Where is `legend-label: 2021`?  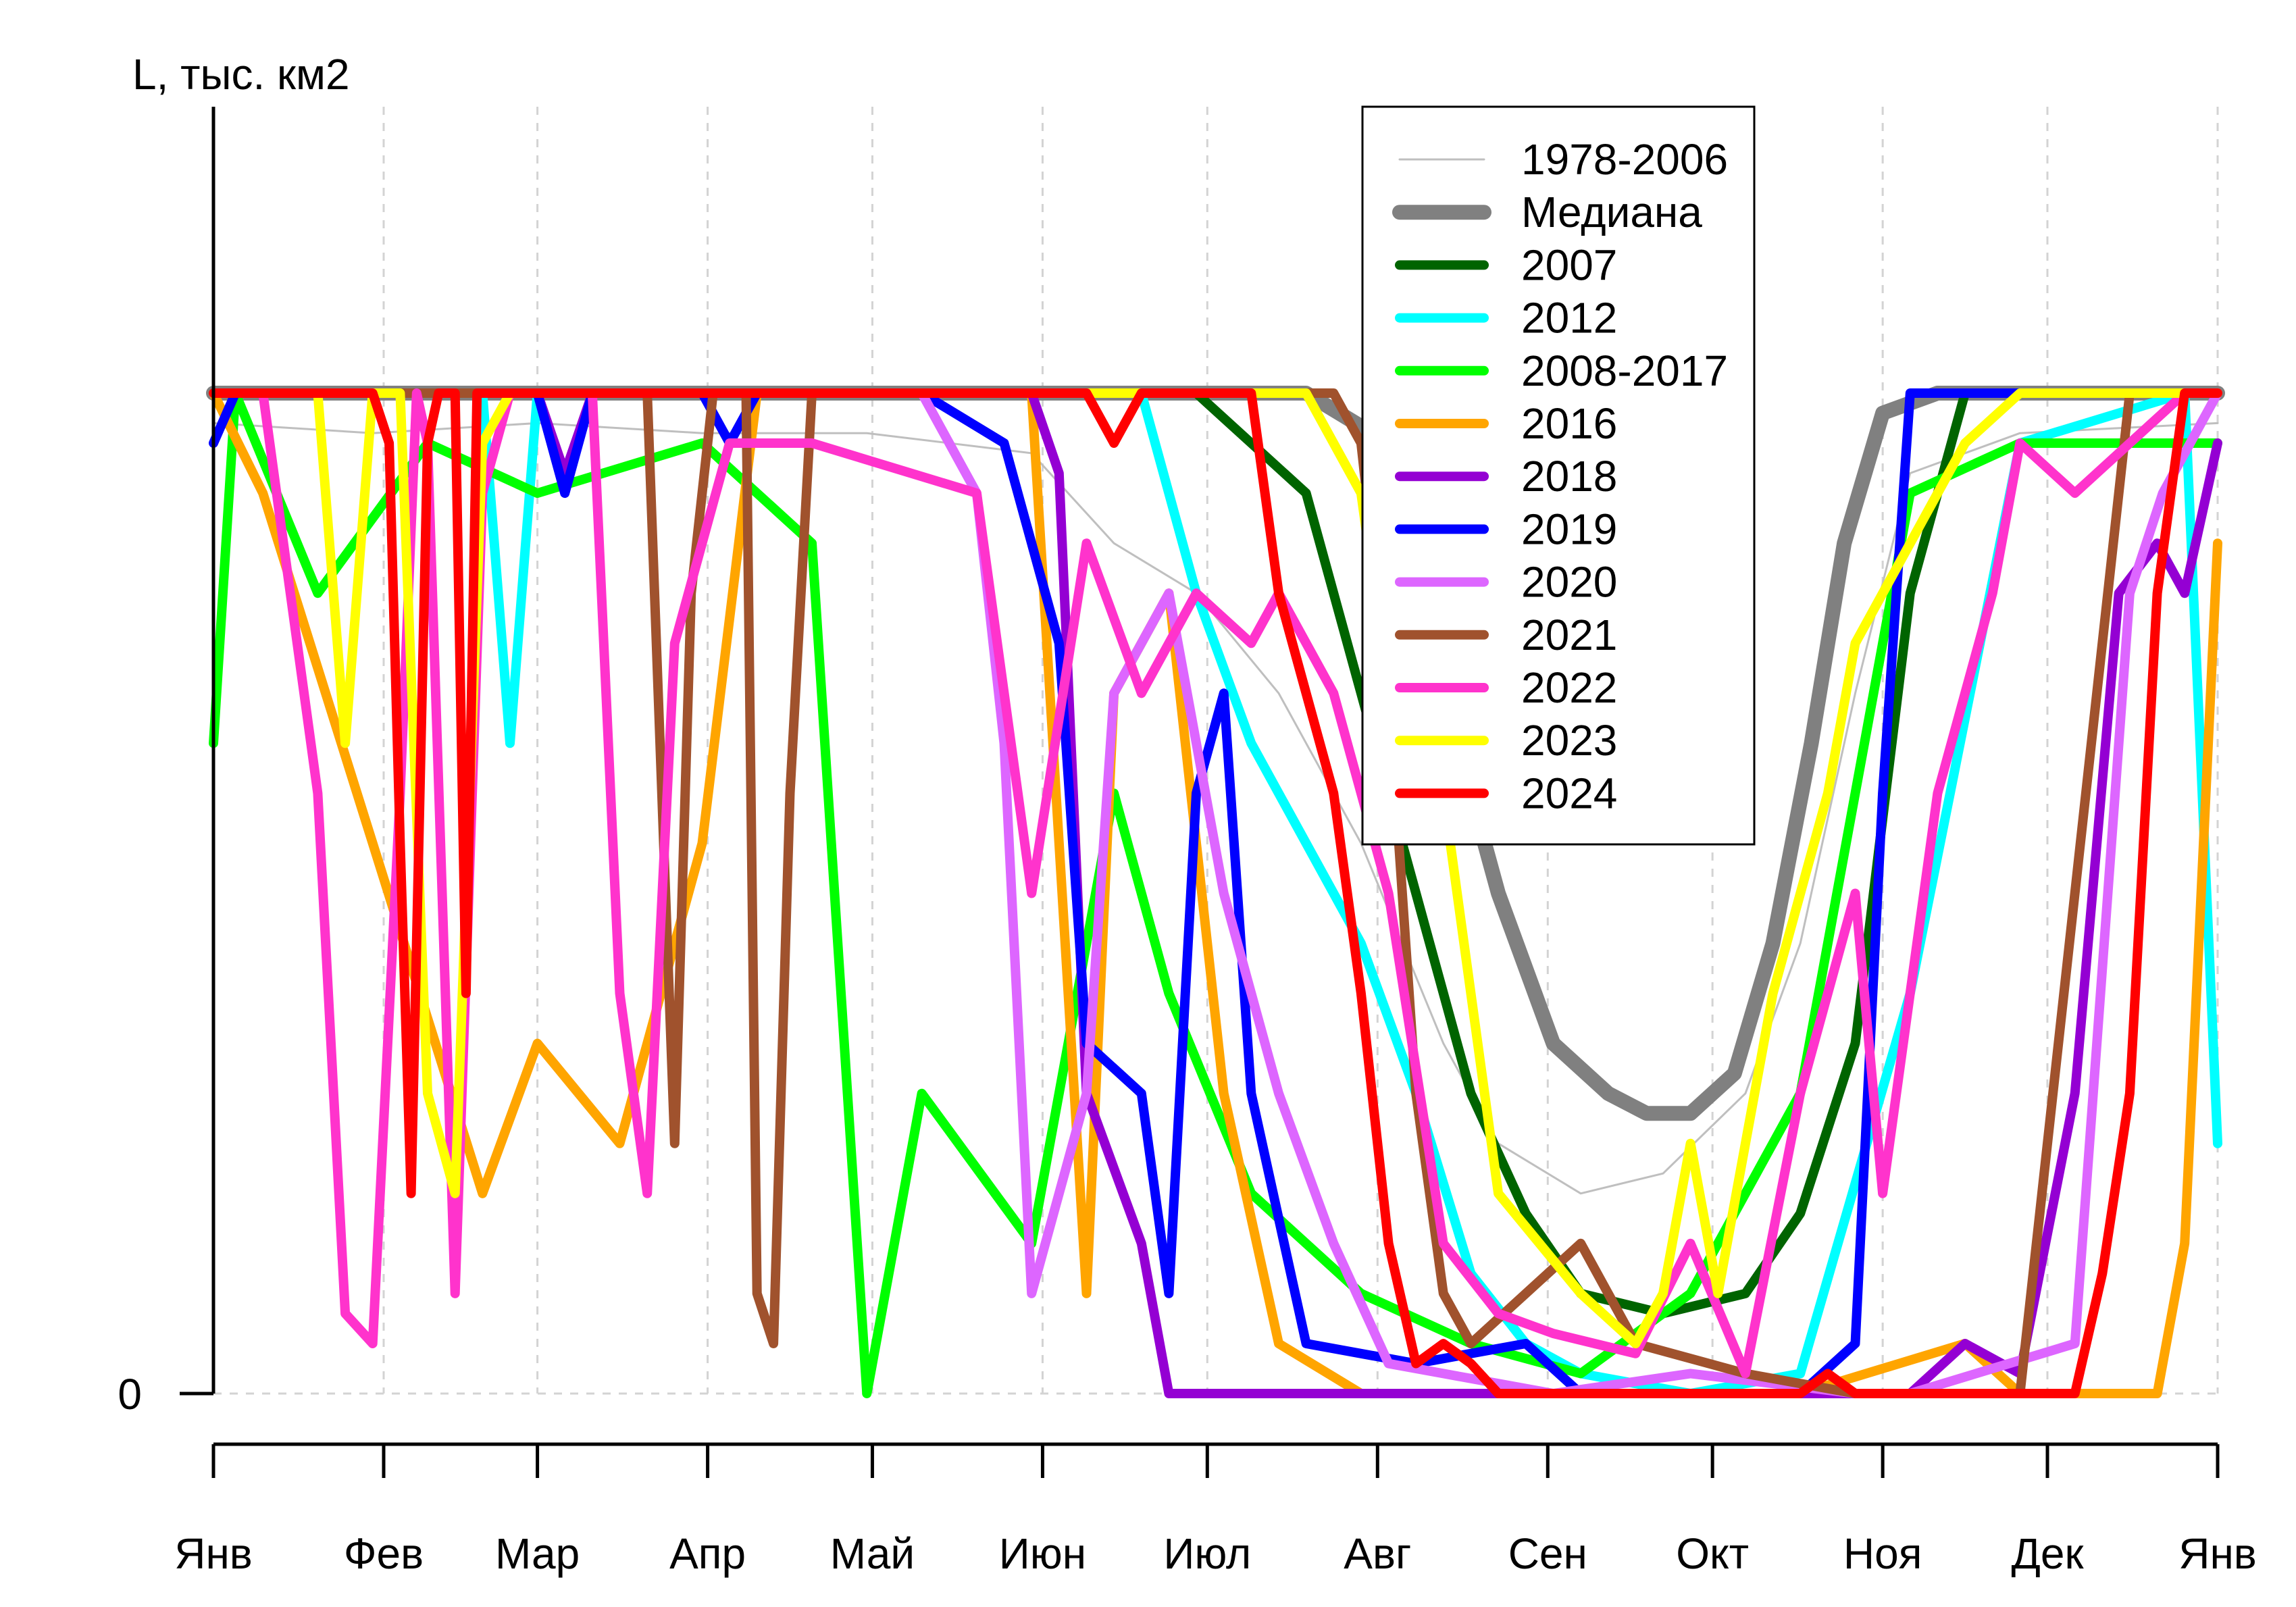 legend-label: 2021 is located at coordinates (1569, 635).